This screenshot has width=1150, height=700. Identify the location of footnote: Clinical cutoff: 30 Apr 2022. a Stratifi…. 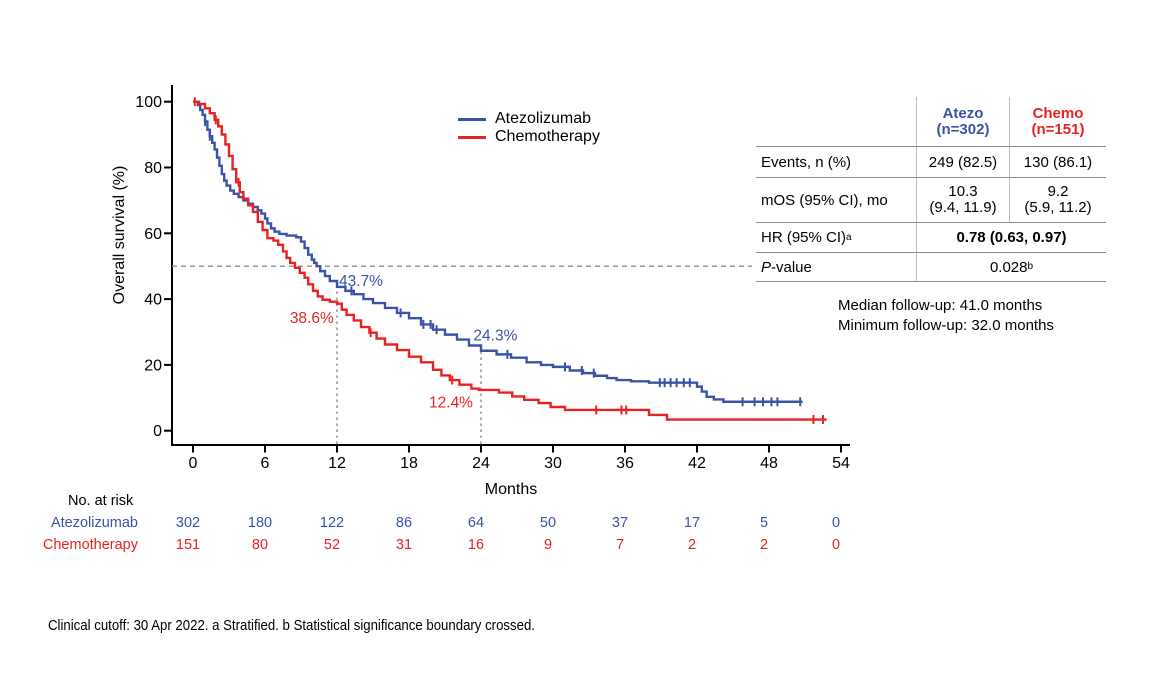
(291, 625).